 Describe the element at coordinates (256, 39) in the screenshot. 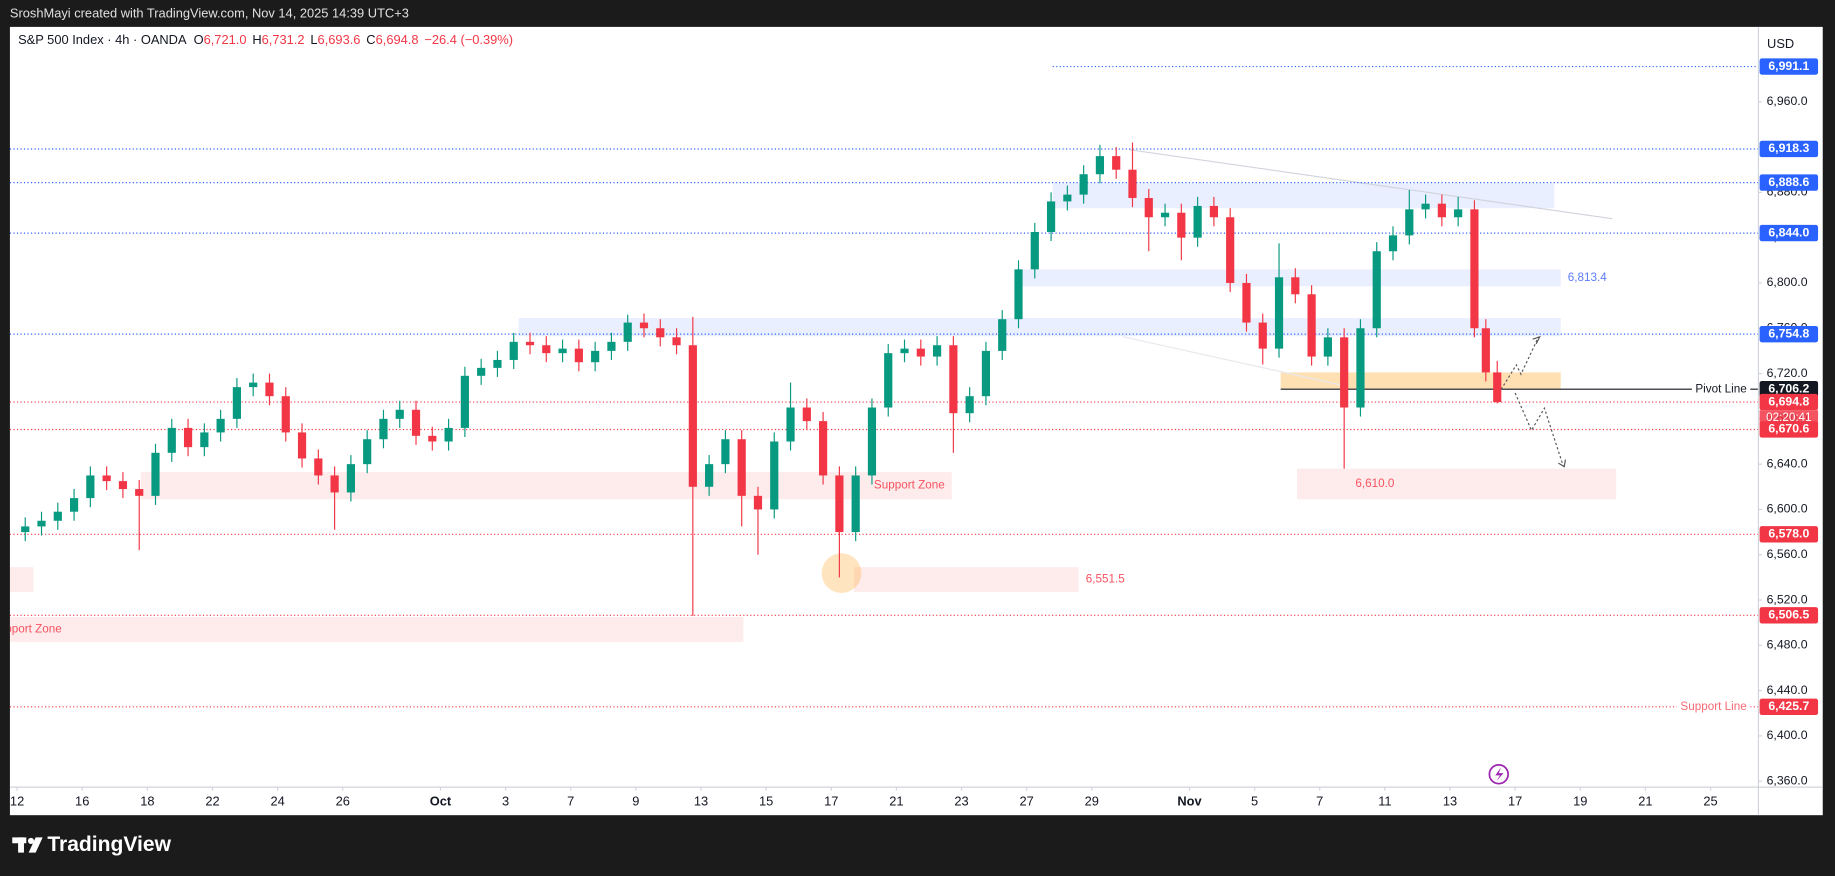

I see `ohlc-prefix: H` at that location.